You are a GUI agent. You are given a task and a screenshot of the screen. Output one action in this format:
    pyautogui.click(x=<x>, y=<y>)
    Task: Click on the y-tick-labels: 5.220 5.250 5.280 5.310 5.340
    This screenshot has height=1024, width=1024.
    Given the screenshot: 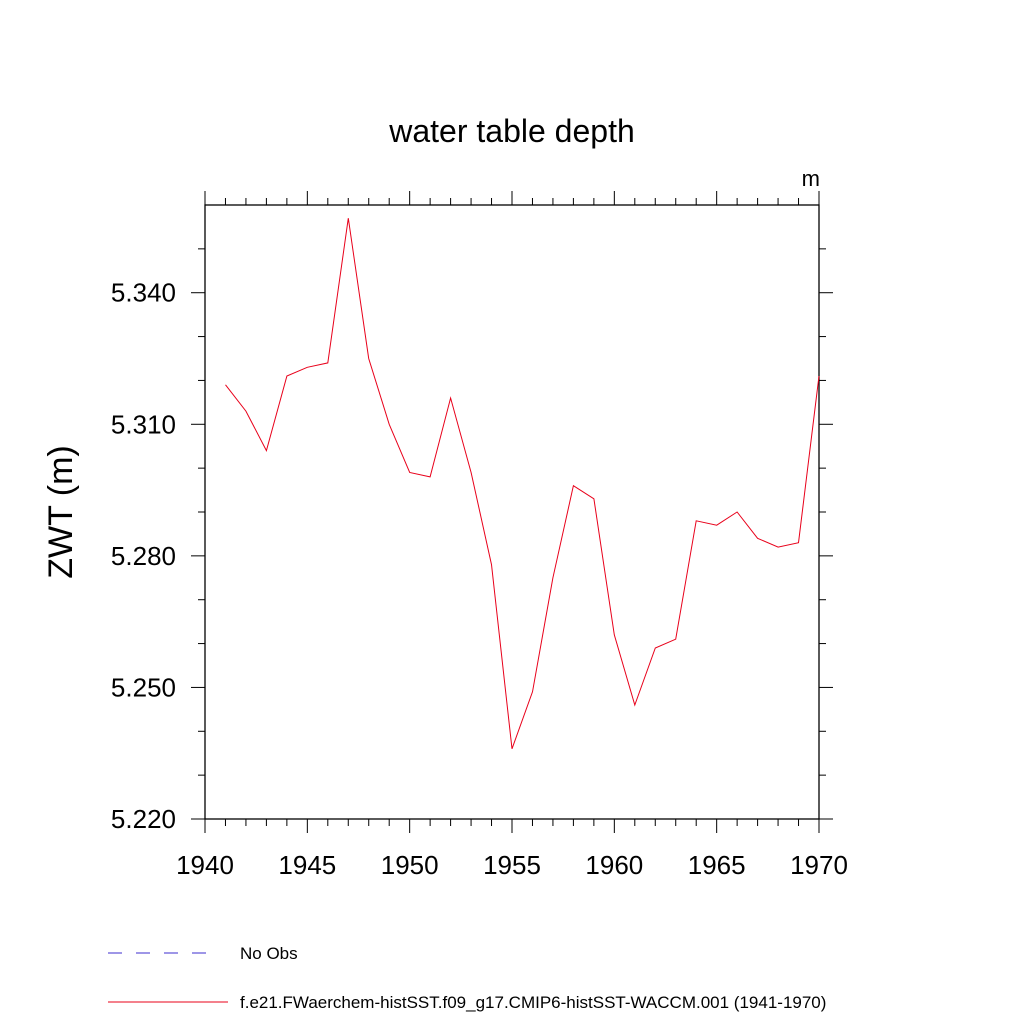 What is the action you would take?
    pyautogui.click(x=143, y=556)
    